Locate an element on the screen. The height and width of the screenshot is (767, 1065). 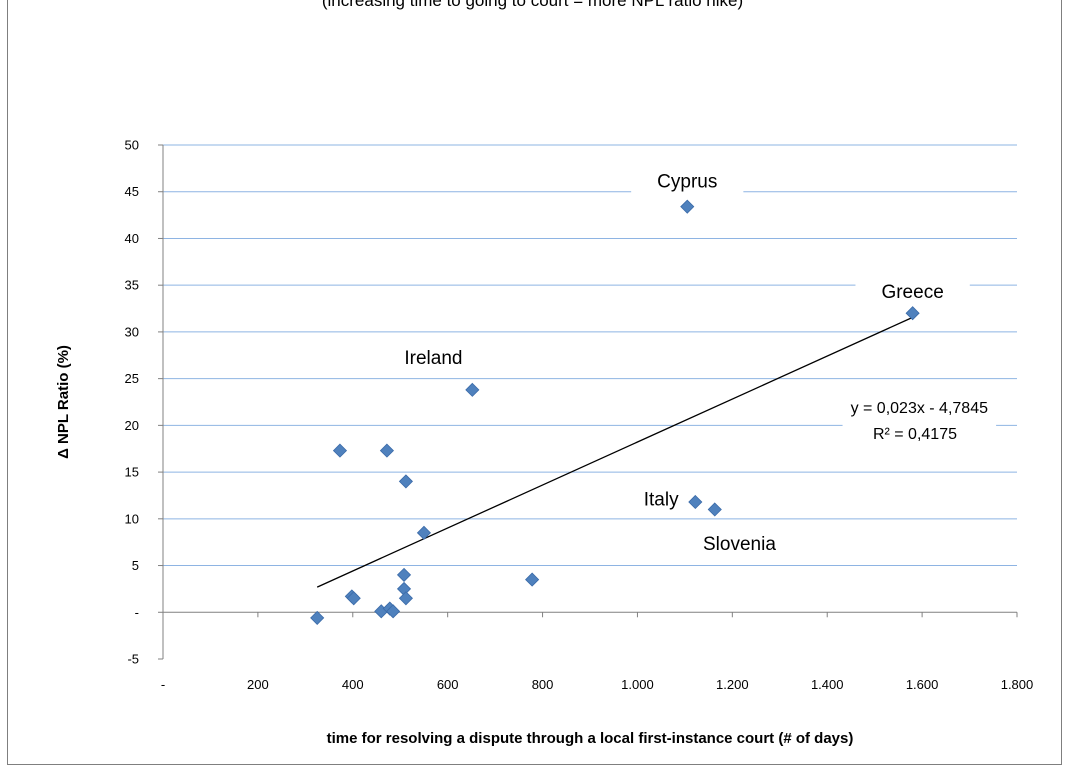
x-tick-label-4: 800 is located at coordinates (543, 684).